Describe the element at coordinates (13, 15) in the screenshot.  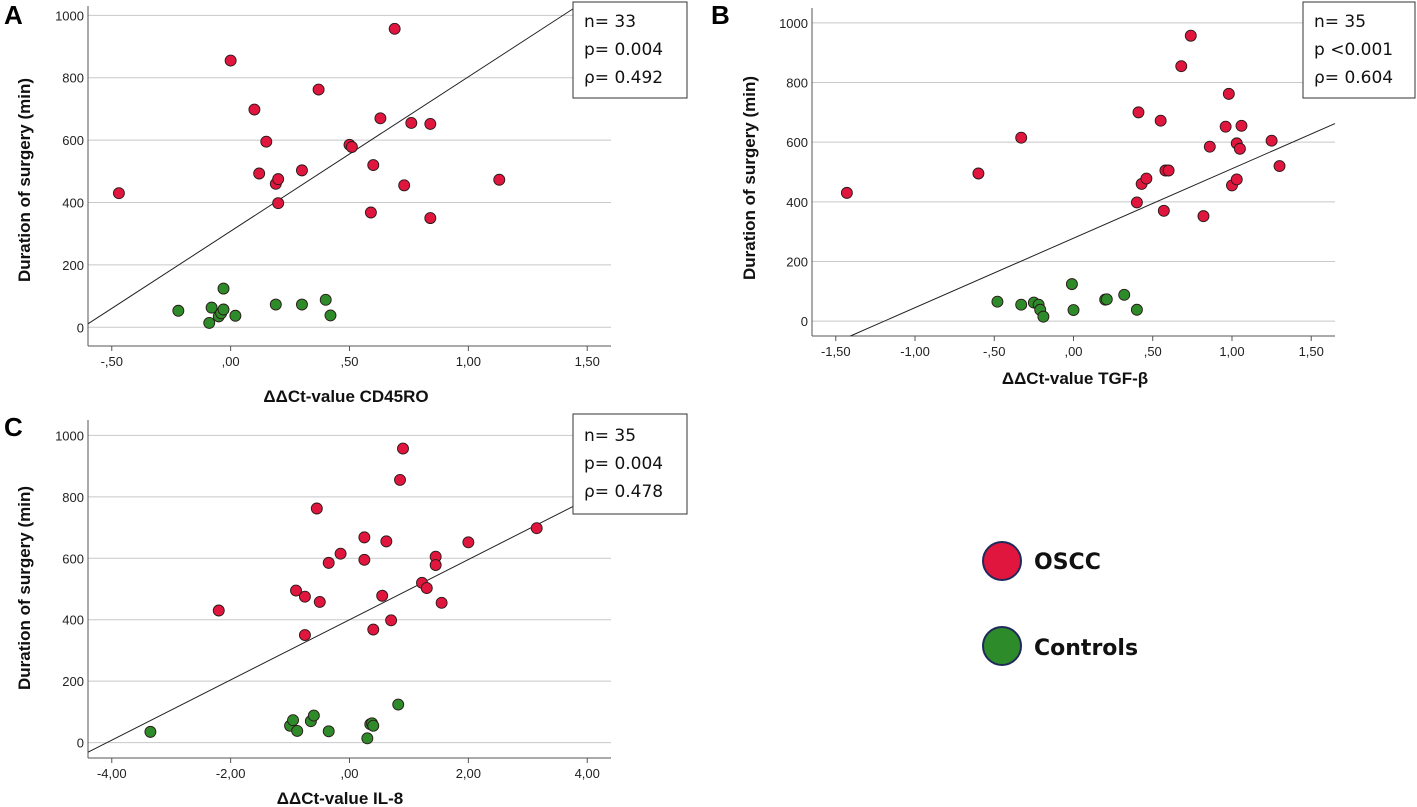
I see `panel-a-letter: A` at that location.